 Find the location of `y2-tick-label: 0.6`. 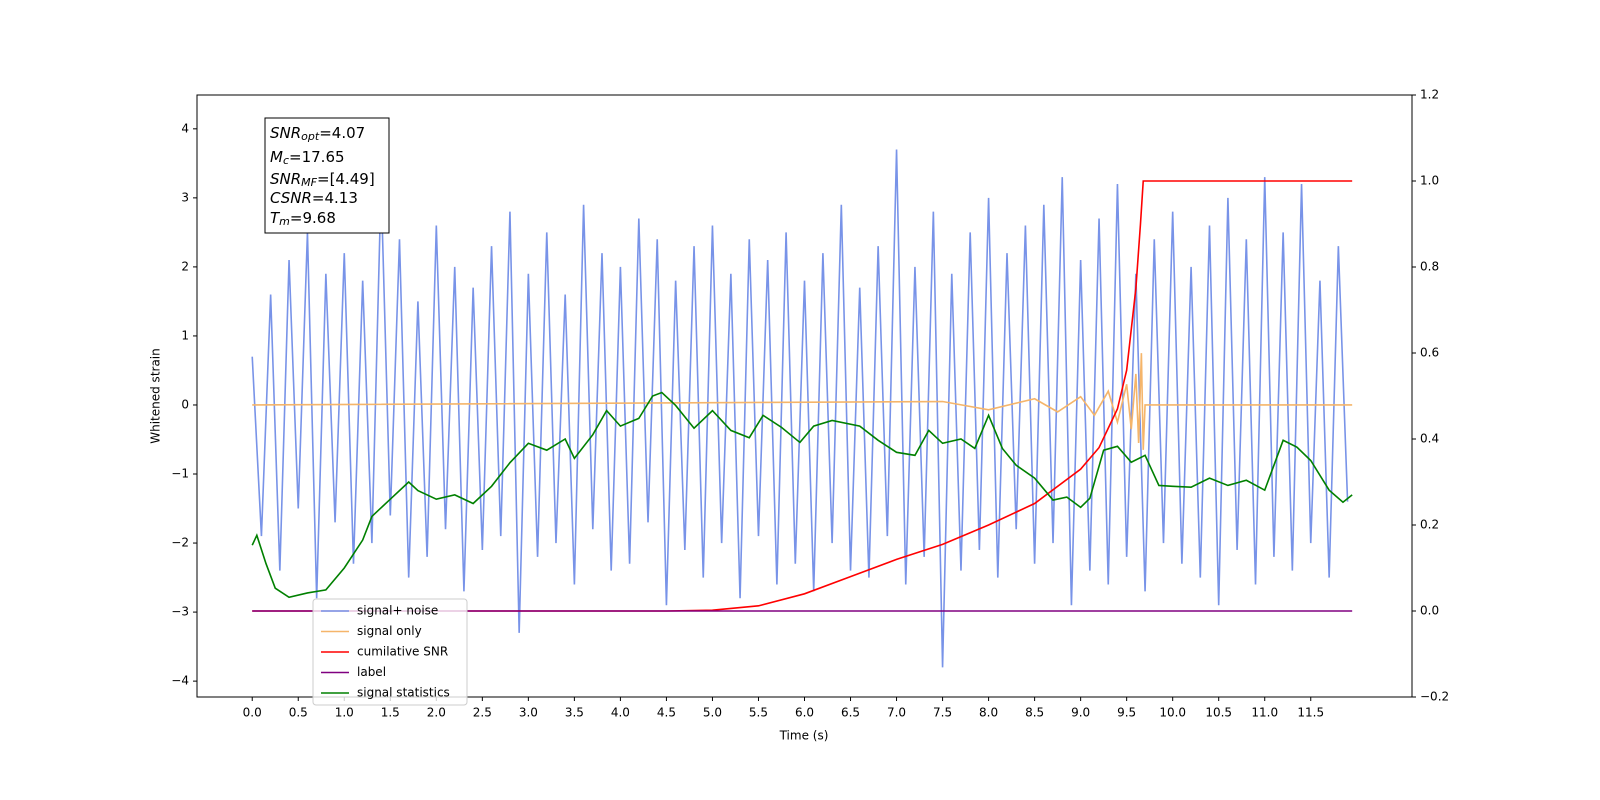

y2-tick-label: 0.6 is located at coordinates (1429, 353).